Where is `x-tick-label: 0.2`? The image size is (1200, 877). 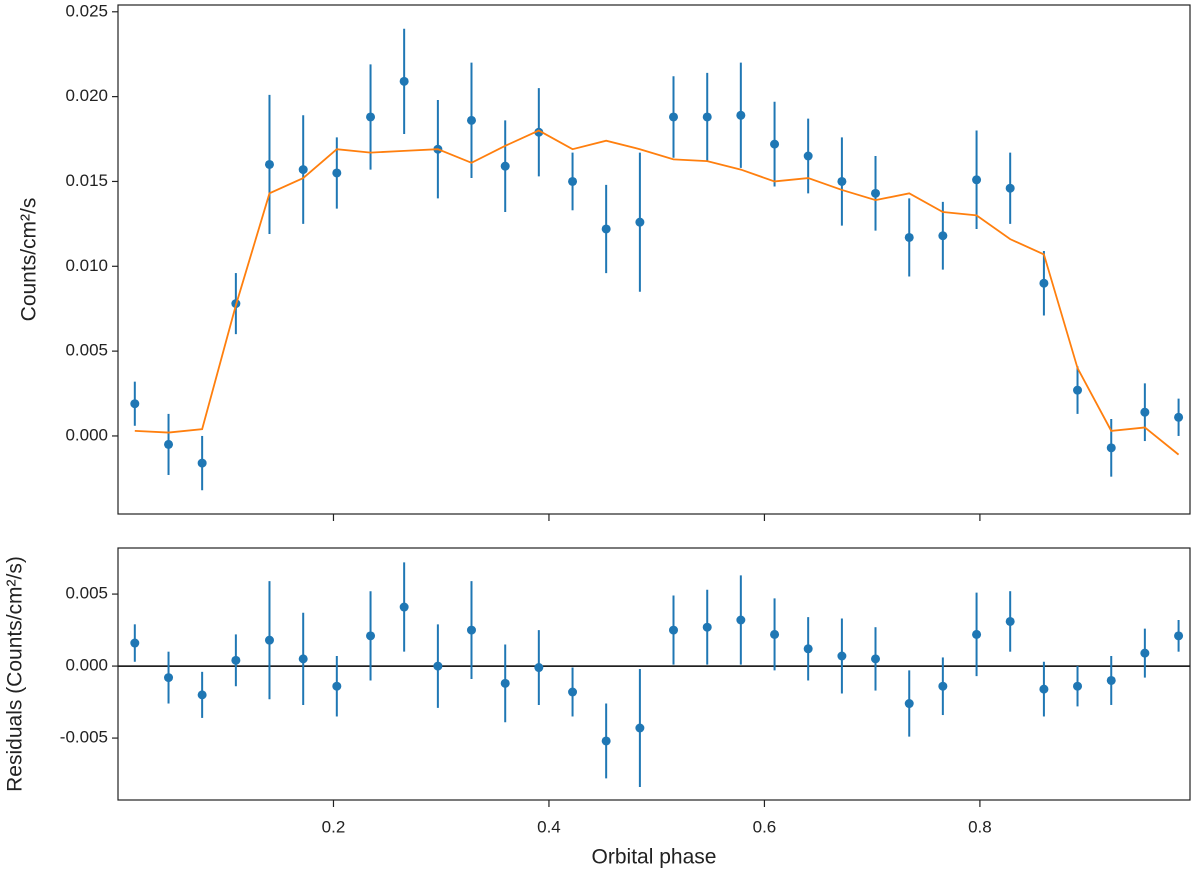 x-tick-label: 0.2 is located at coordinates (334, 826).